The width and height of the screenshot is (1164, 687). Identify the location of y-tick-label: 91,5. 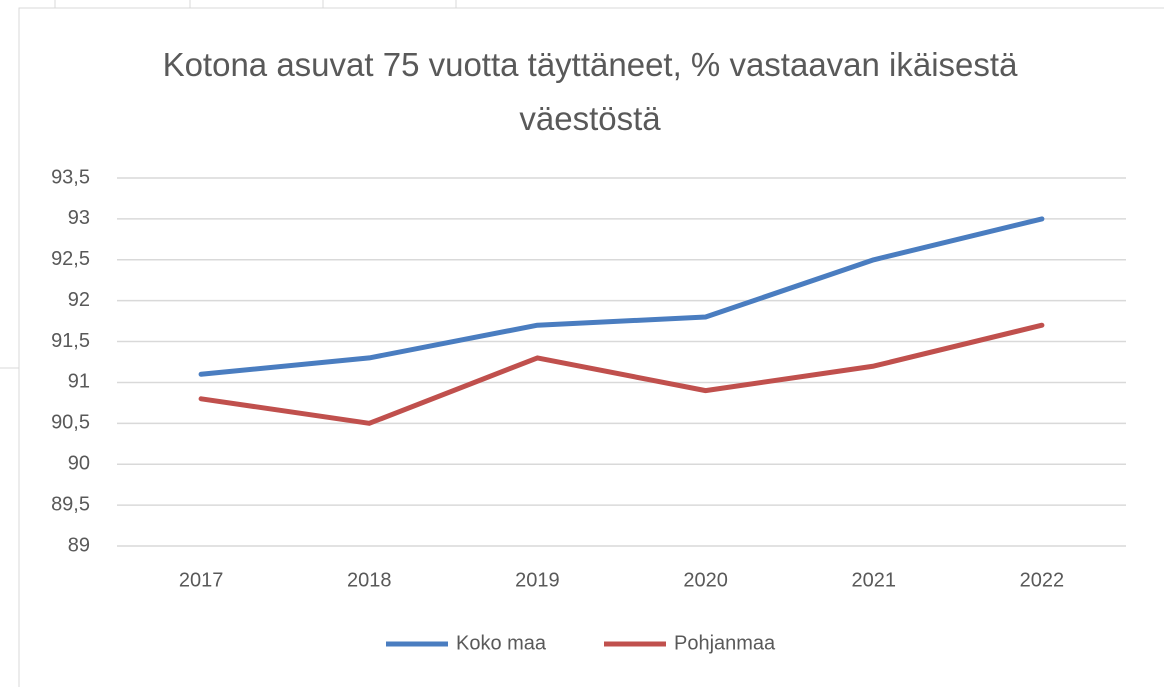
(70, 341).